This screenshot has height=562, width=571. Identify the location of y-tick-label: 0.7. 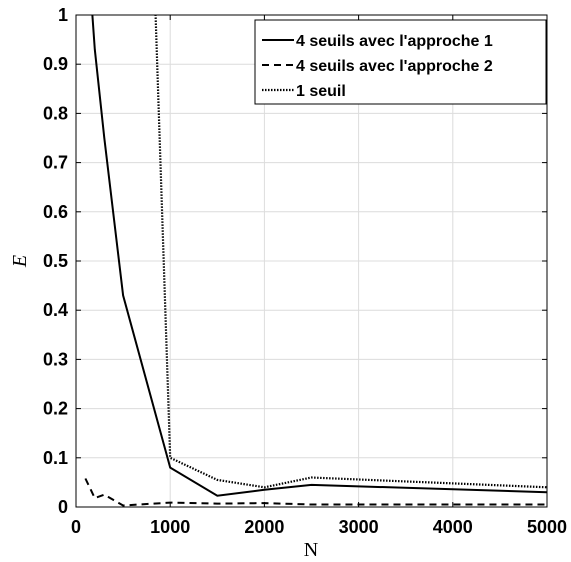
(55, 163).